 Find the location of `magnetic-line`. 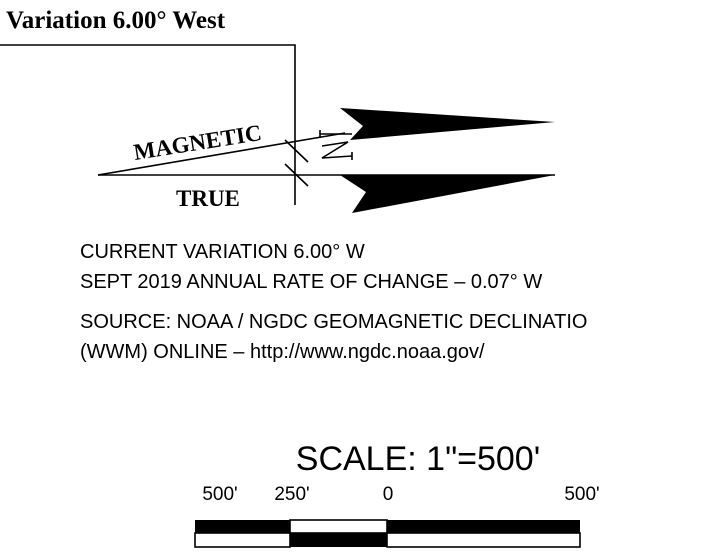

magnetic-line is located at coordinates (221, 154).